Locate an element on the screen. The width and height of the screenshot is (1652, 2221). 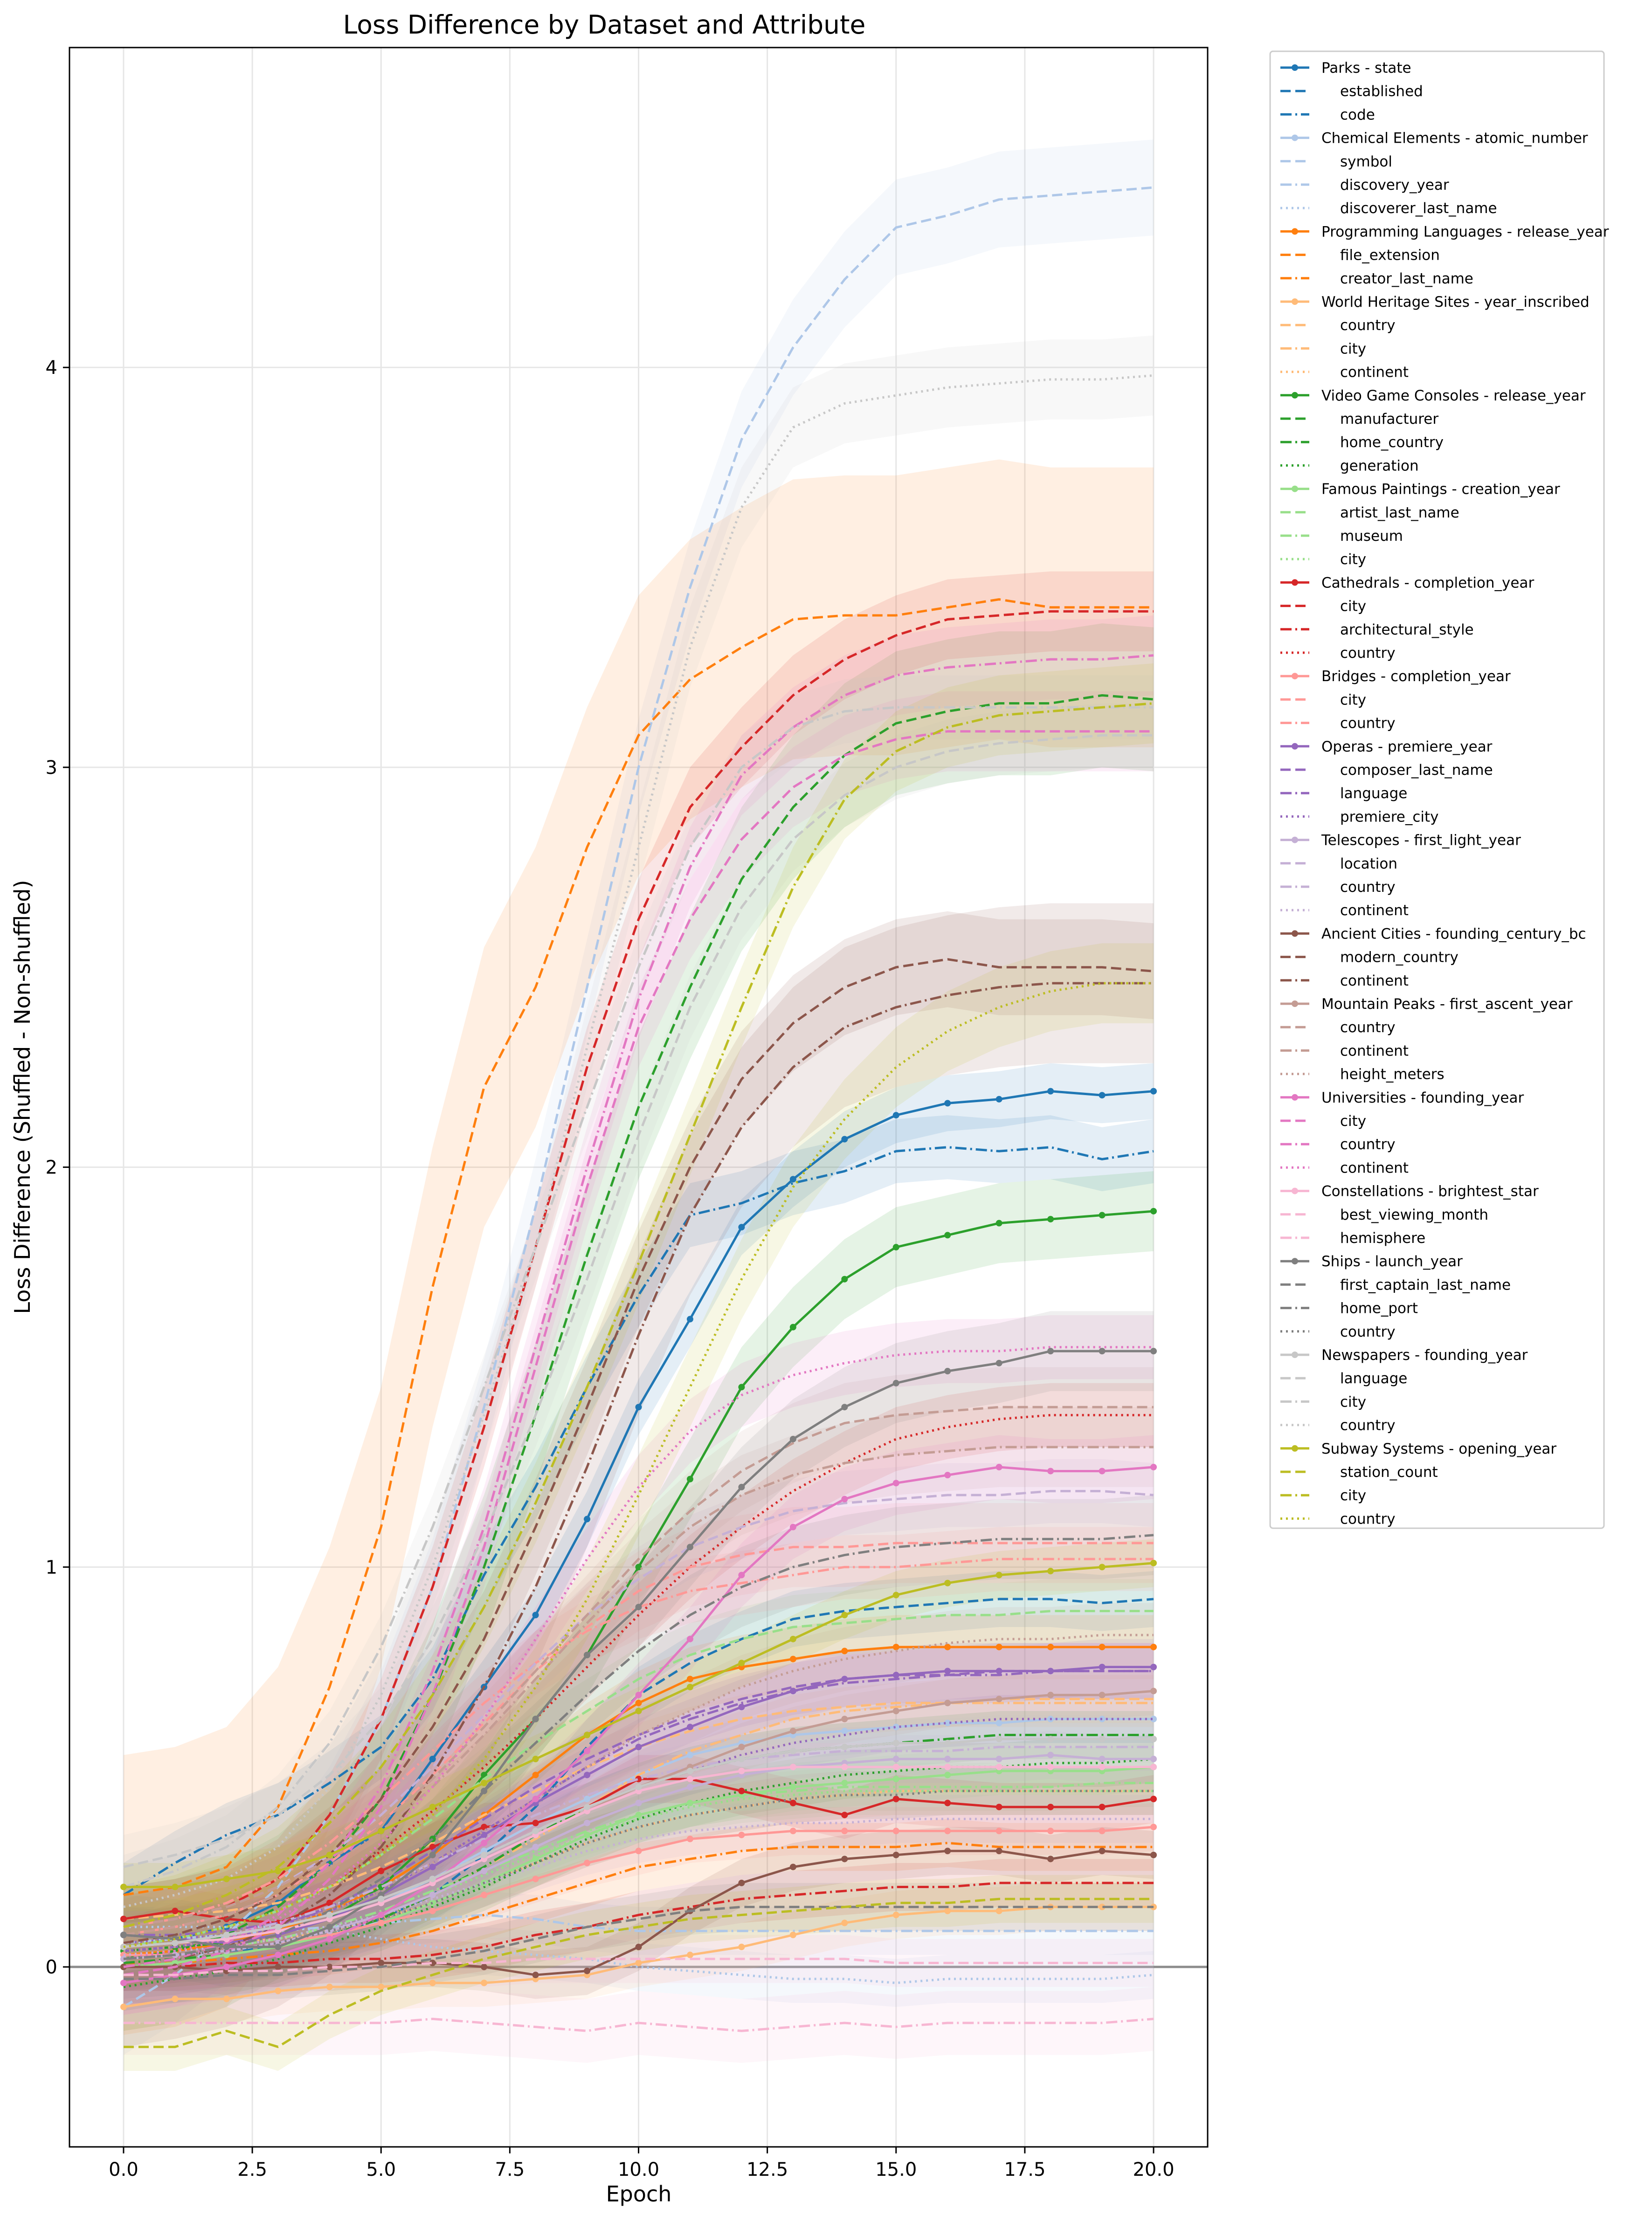
legend-label: Subway Systems - opening_year is located at coordinates (1438, 1449).